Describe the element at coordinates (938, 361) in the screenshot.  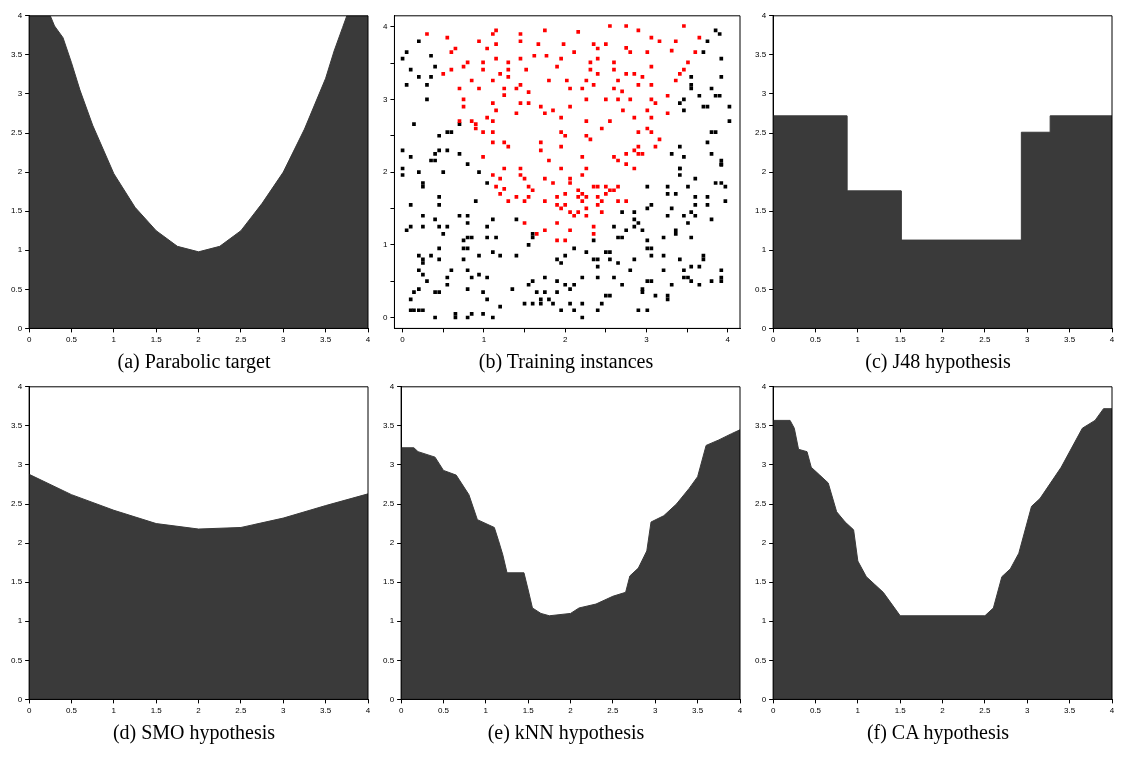
I see `text: (c) J48 hypothesis` at that location.